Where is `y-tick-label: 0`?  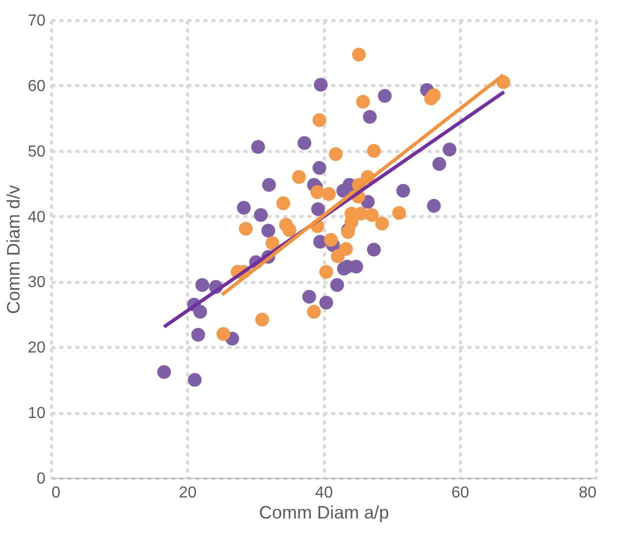
y-tick-label: 0 is located at coordinates (41, 479).